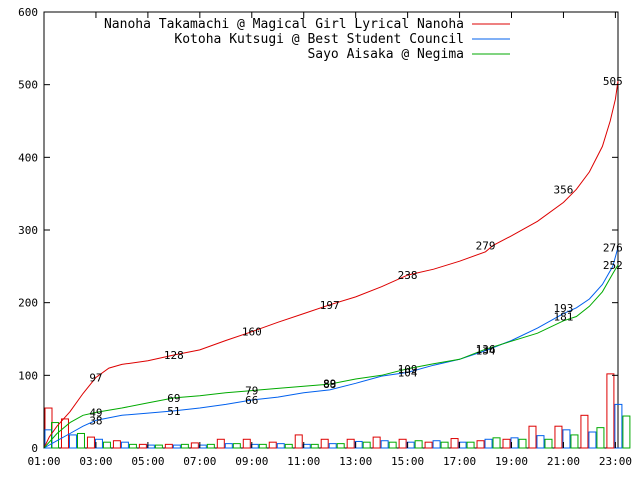 The height and width of the screenshot is (480, 640). Describe the element at coordinates (459, 461) in the screenshot. I see `x-tick-label: 17:00` at that location.